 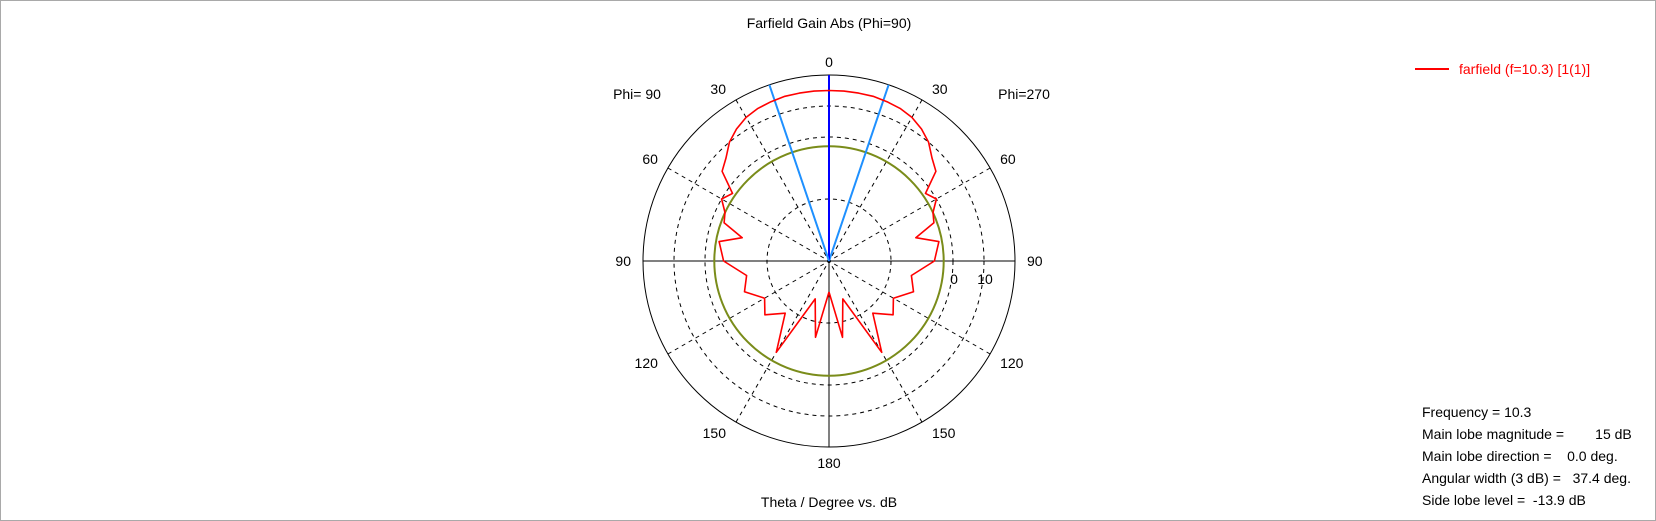 What do you see at coordinates (1504, 500) in the screenshot?
I see `stat-side-lobe-level: Side lobe level = -13.9 dB` at bounding box center [1504, 500].